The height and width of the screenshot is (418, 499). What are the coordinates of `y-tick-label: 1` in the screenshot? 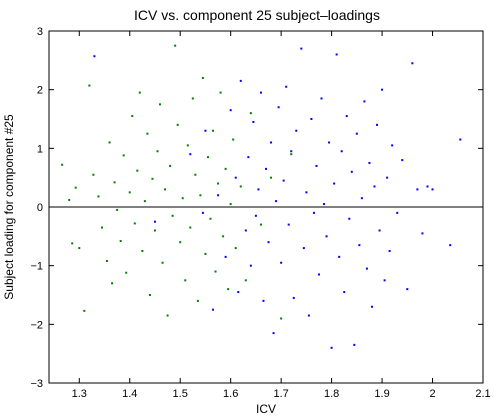 It's located at (40, 149).